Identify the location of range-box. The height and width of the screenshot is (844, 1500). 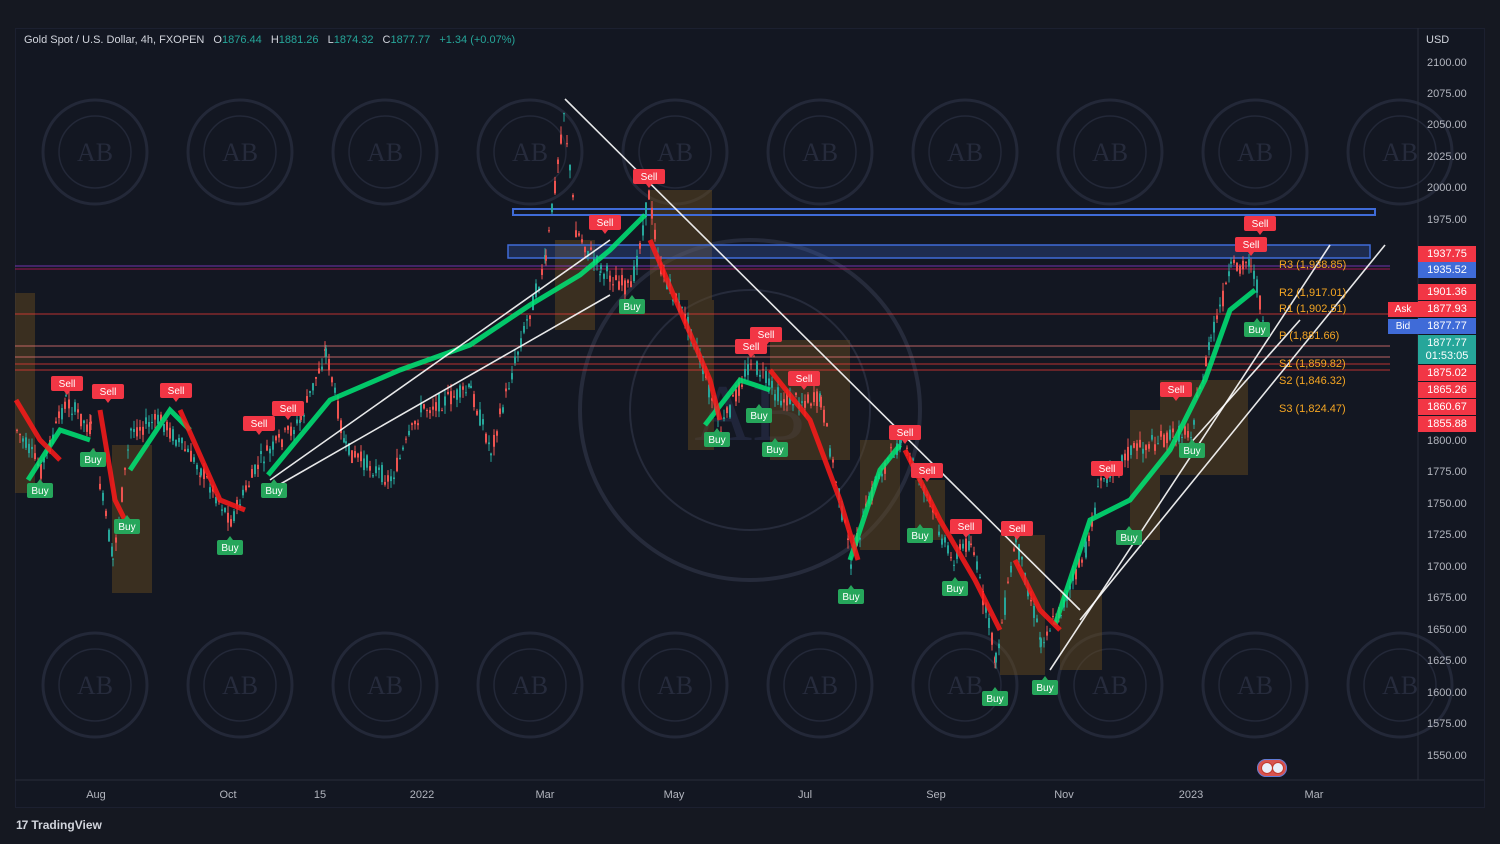
(880, 495).